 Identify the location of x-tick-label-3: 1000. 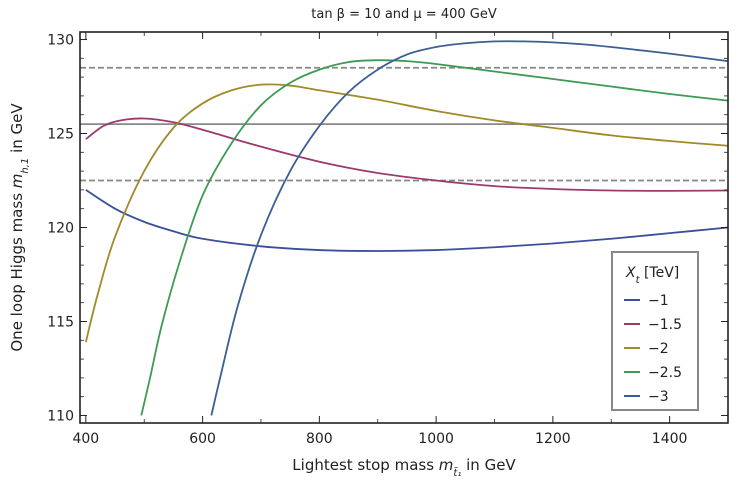
(436, 439).